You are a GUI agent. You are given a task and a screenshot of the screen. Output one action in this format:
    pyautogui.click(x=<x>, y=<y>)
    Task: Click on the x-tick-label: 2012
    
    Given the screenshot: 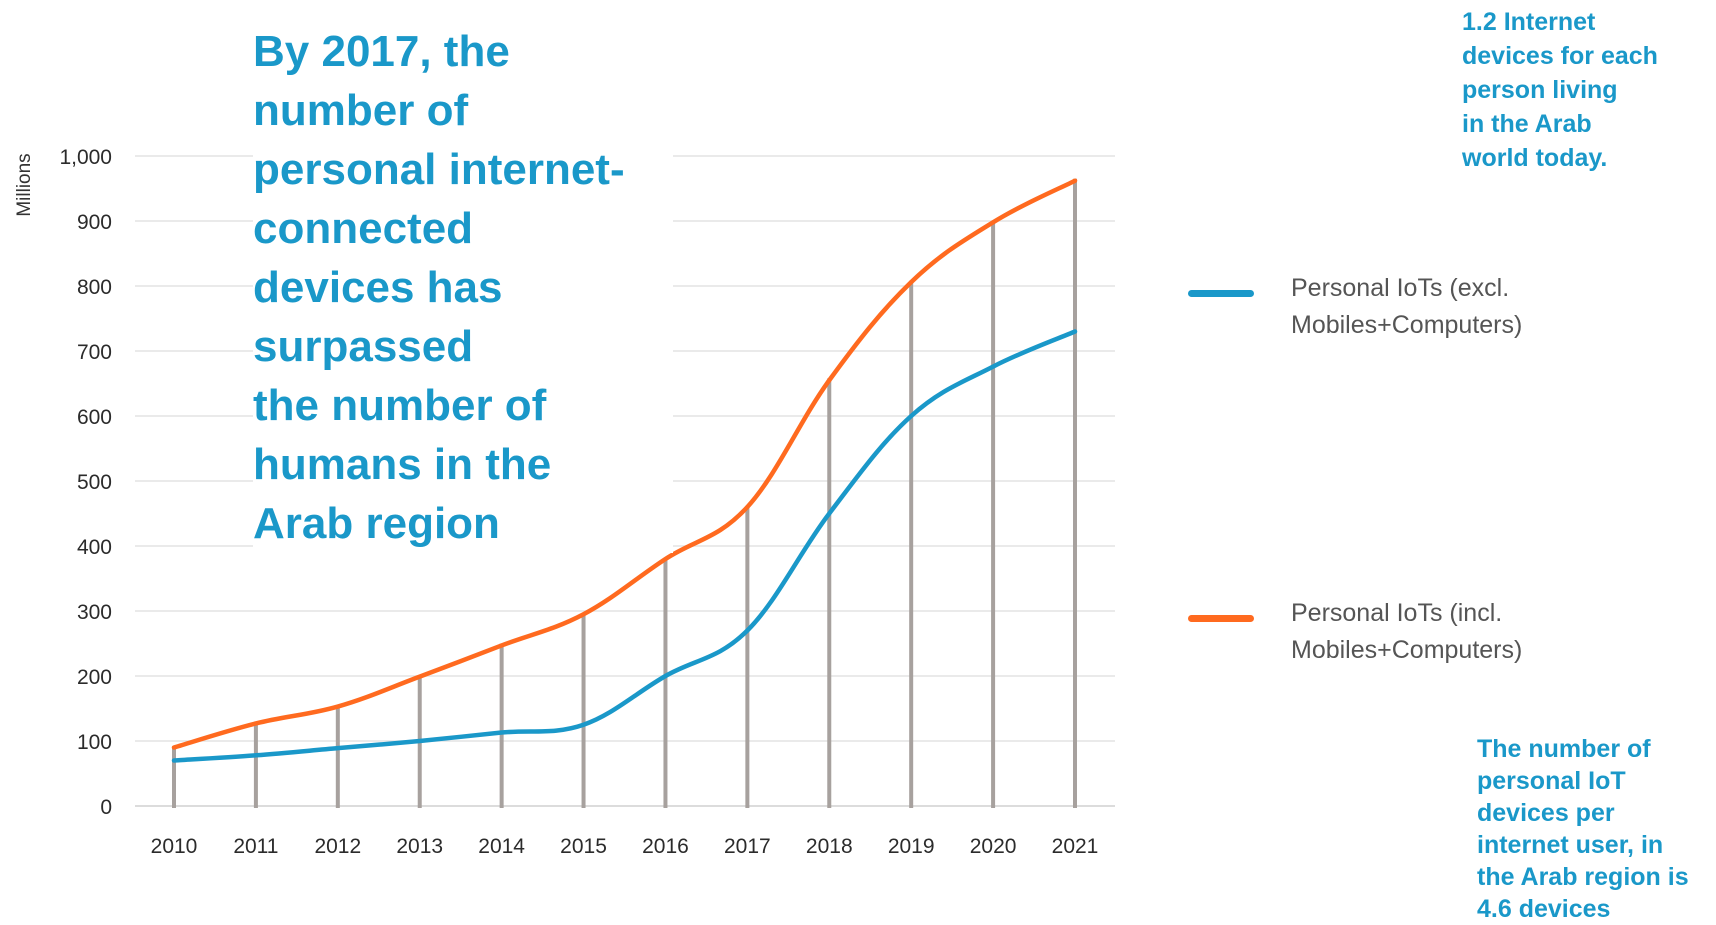 What is the action you would take?
    pyautogui.click(x=337, y=846)
    